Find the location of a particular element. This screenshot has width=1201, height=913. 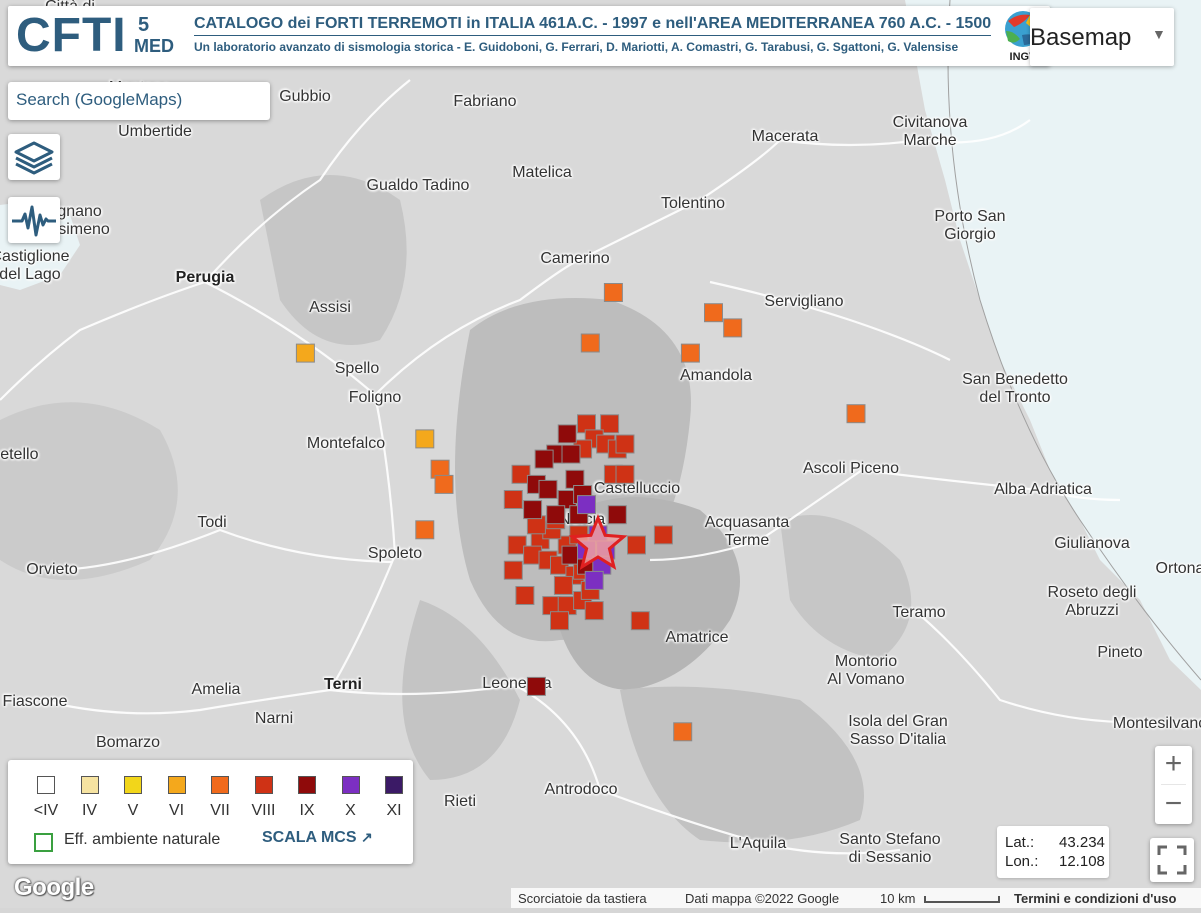

mcs-scale-link: SCALA MCS ↗ is located at coordinates (317, 838).